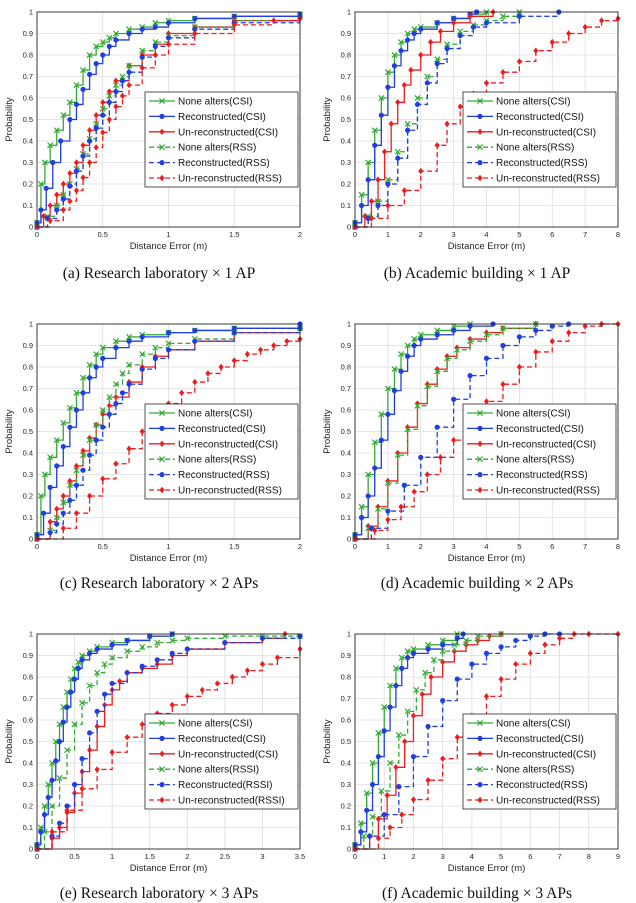  Describe the element at coordinates (542, 163) in the screenshot. I see `legend-label: Reconstructed(RSS)` at that location.